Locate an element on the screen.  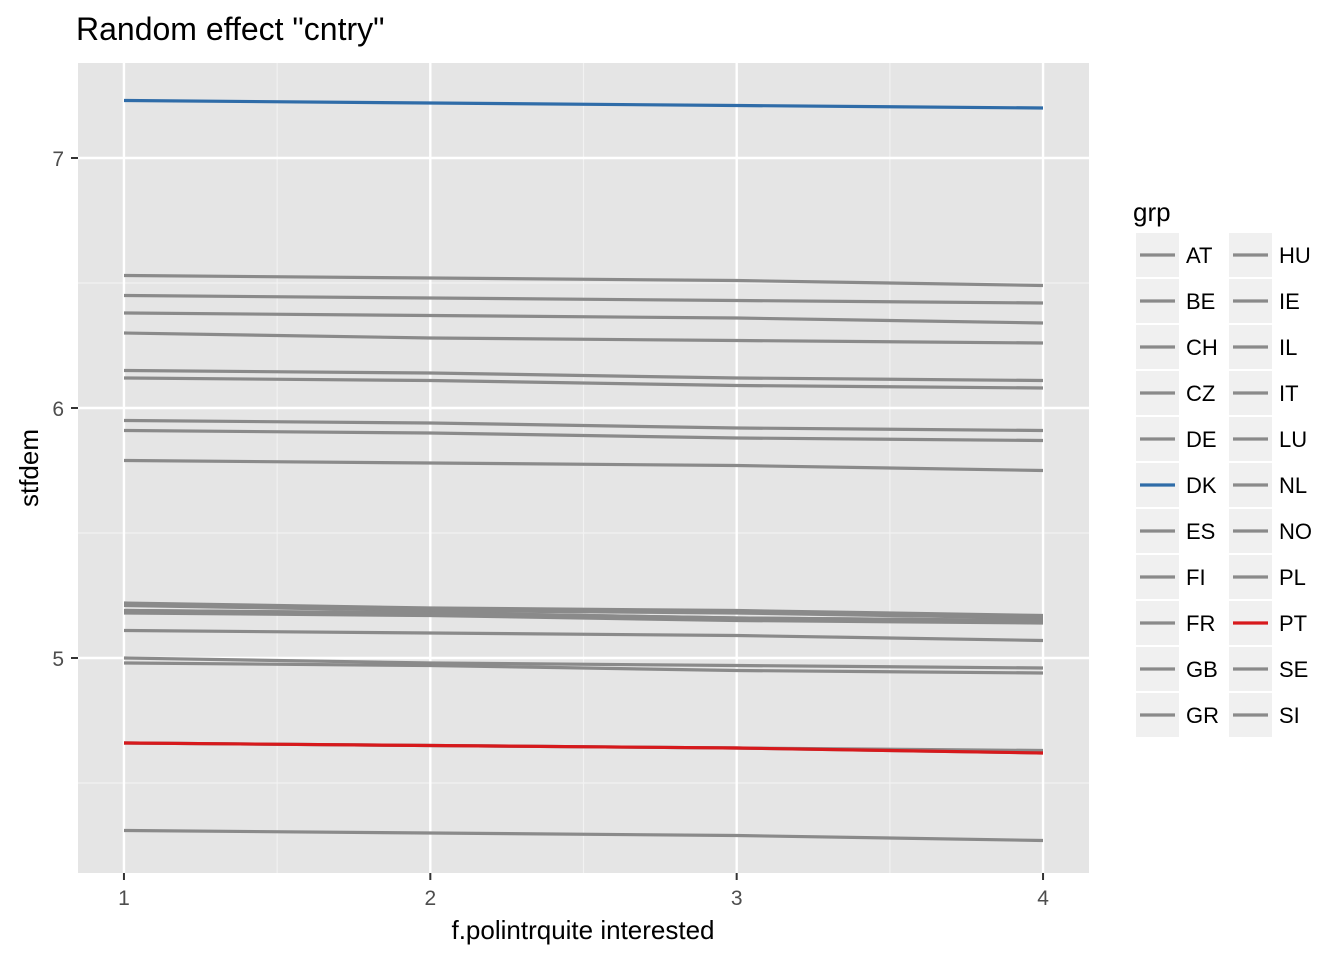
series-line-si is located at coordinates (583, 618).